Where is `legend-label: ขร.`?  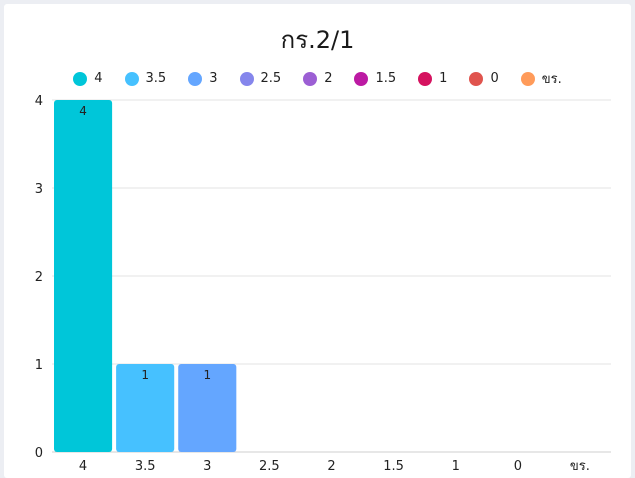 legend-label: ขร. is located at coordinates (551, 79).